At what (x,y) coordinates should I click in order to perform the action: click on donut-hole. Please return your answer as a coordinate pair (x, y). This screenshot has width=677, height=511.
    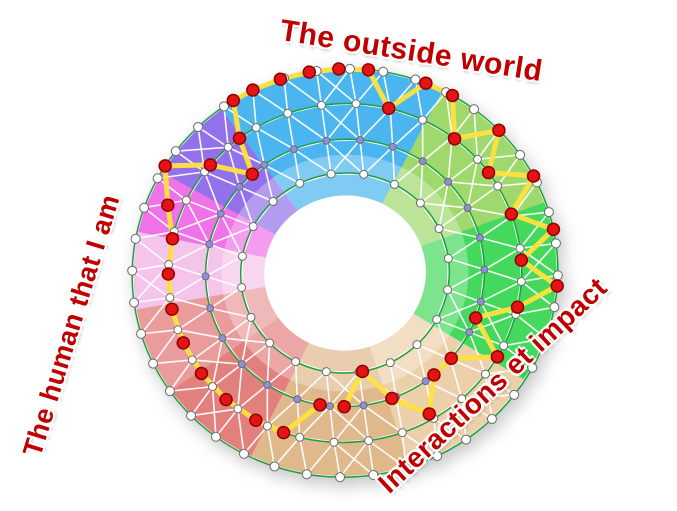
    Looking at the image, I should click on (345, 273).